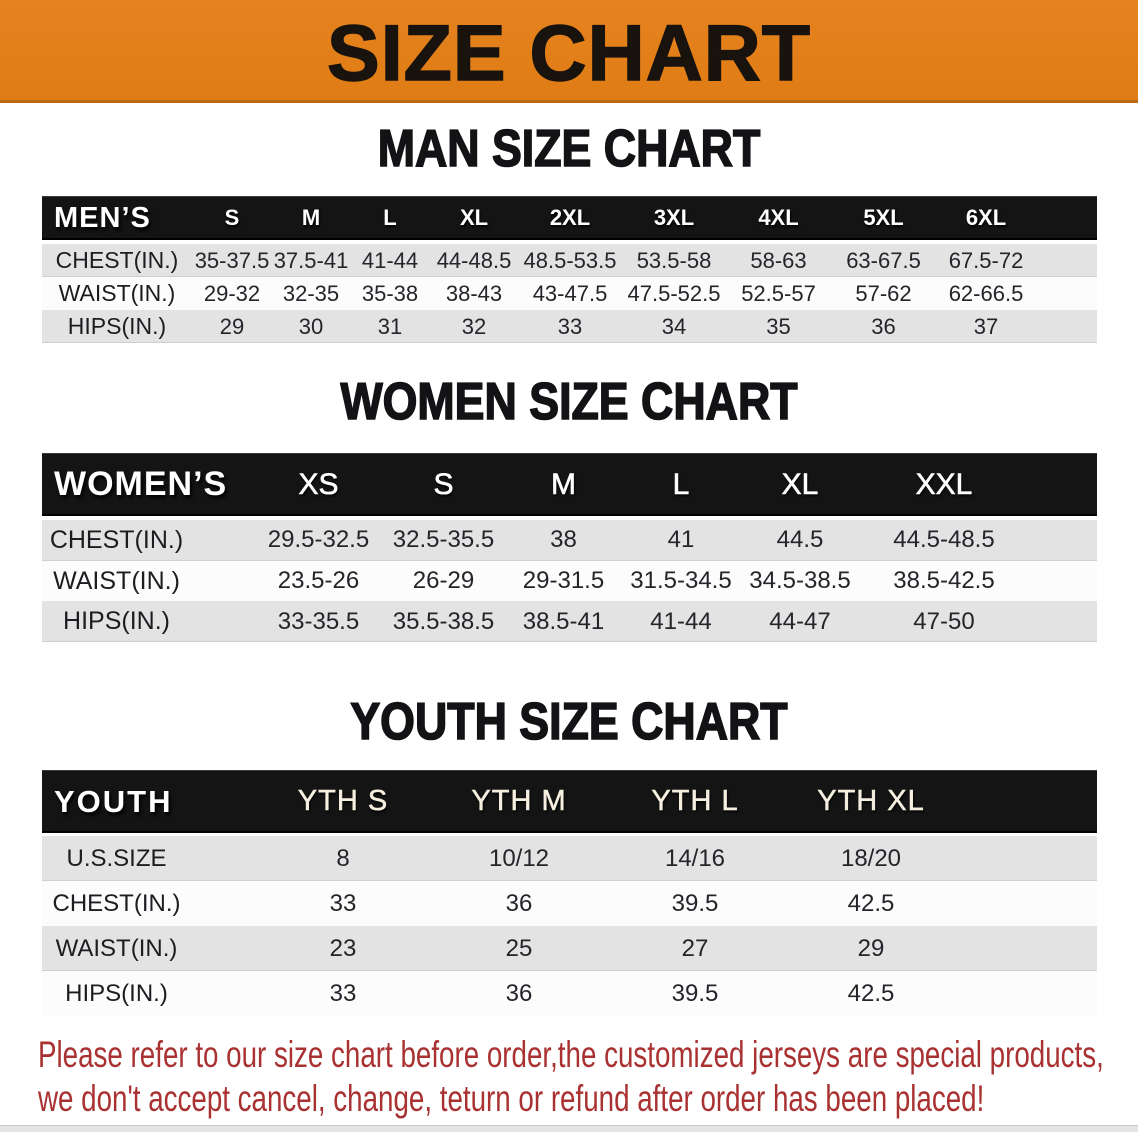 Image resolution: width=1138 pixels, height=1132 pixels. I want to click on table-row-men-hips-in-: HIPS(IN.) 29 30 31 32 33 34 35 36 37, so click(569, 326).